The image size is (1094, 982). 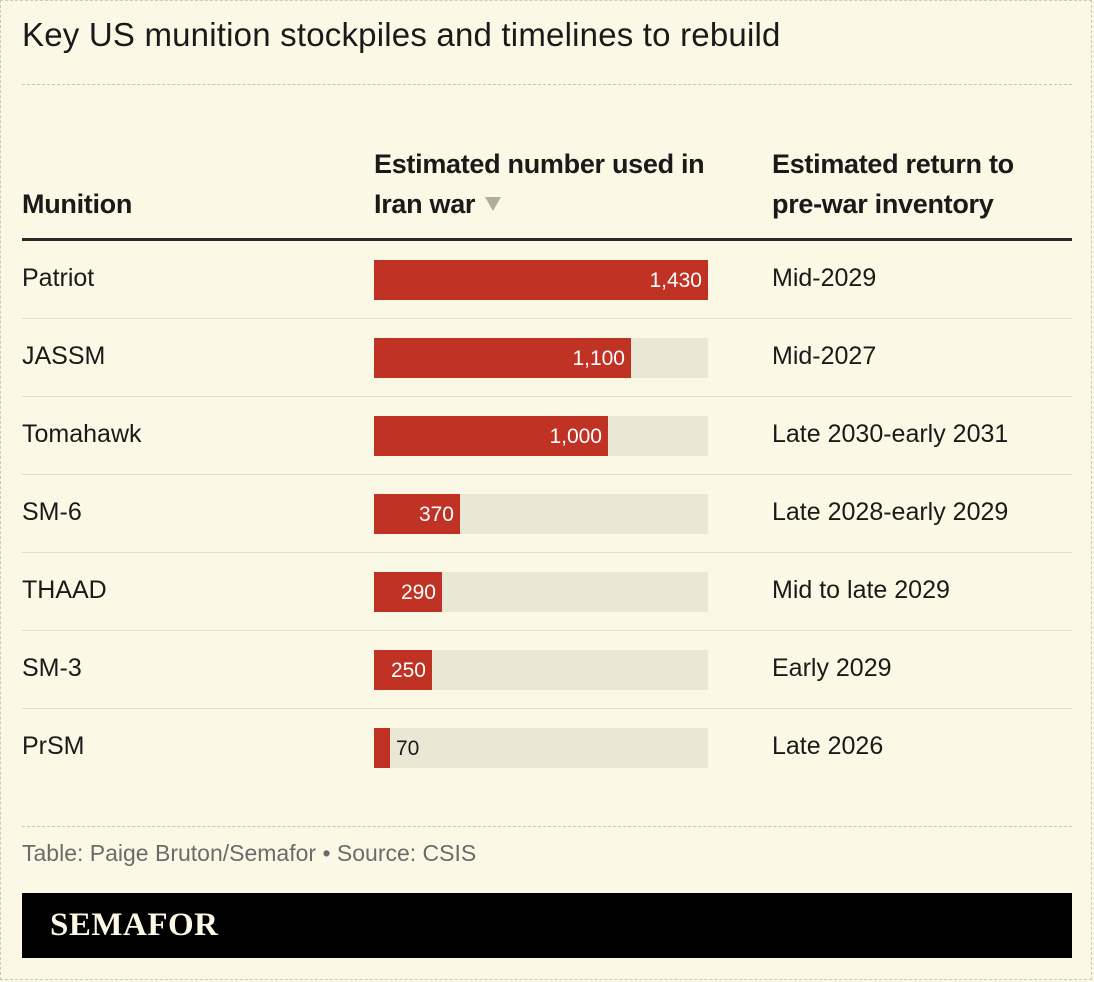 I want to click on footer-divider, so click(x=547, y=826).